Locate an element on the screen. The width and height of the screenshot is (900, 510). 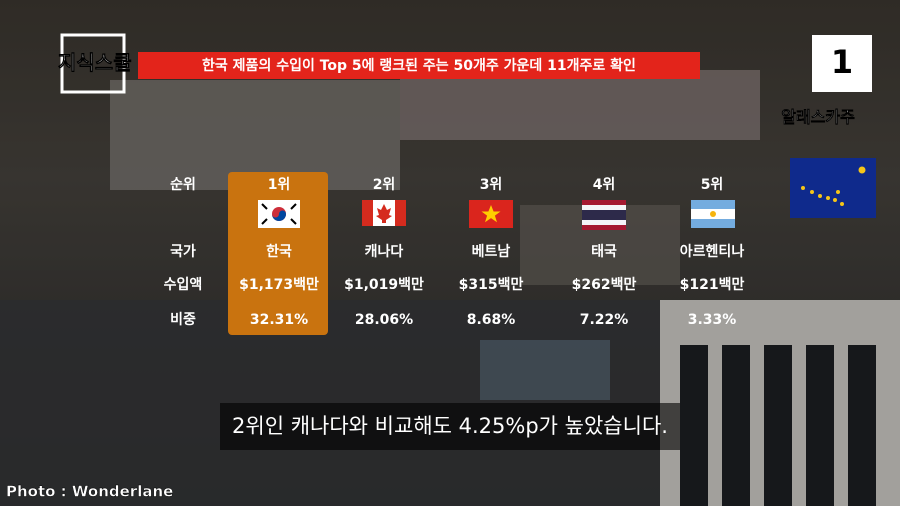
flags is located at coordinates (496, 215).